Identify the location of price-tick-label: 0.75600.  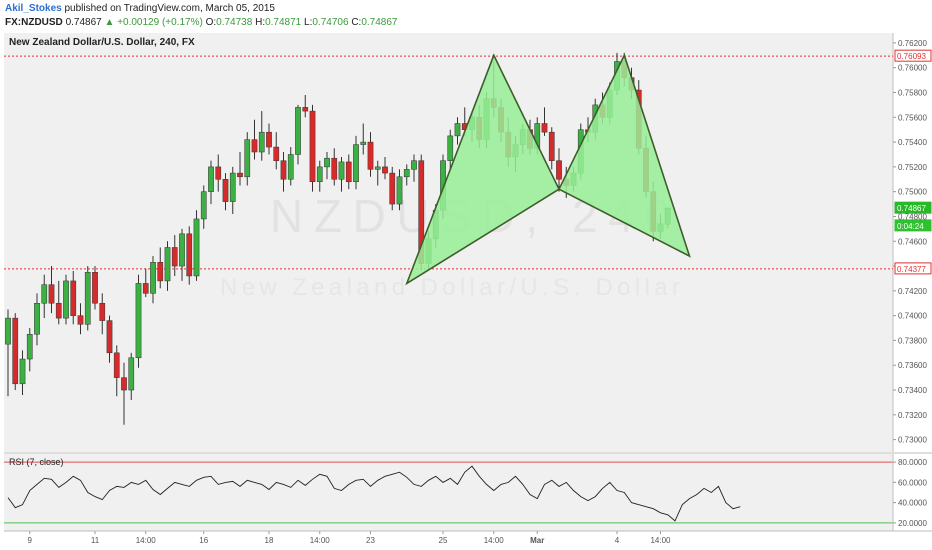
(912, 117).